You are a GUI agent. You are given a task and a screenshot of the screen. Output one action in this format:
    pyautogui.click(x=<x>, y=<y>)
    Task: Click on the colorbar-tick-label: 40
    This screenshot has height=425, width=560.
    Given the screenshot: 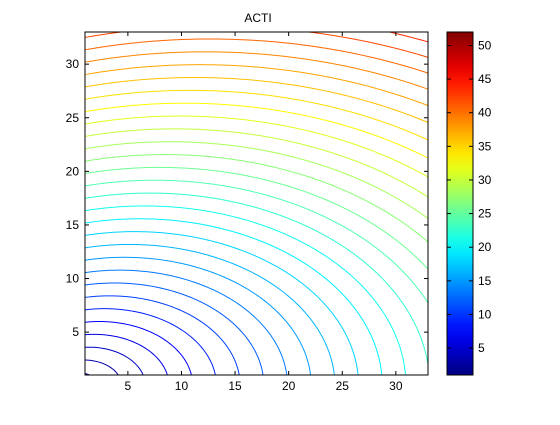 What is the action you would take?
    pyautogui.click(x=485, y=113)
    